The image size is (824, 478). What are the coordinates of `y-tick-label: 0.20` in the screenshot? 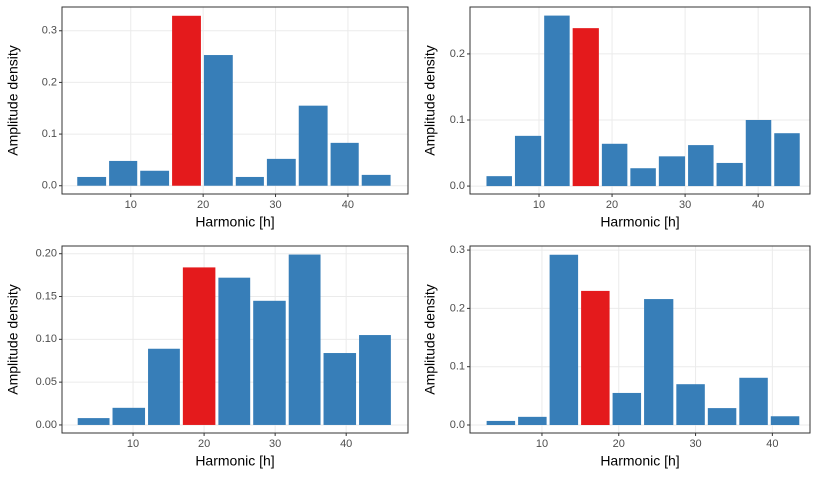 It's located at (46, 254).